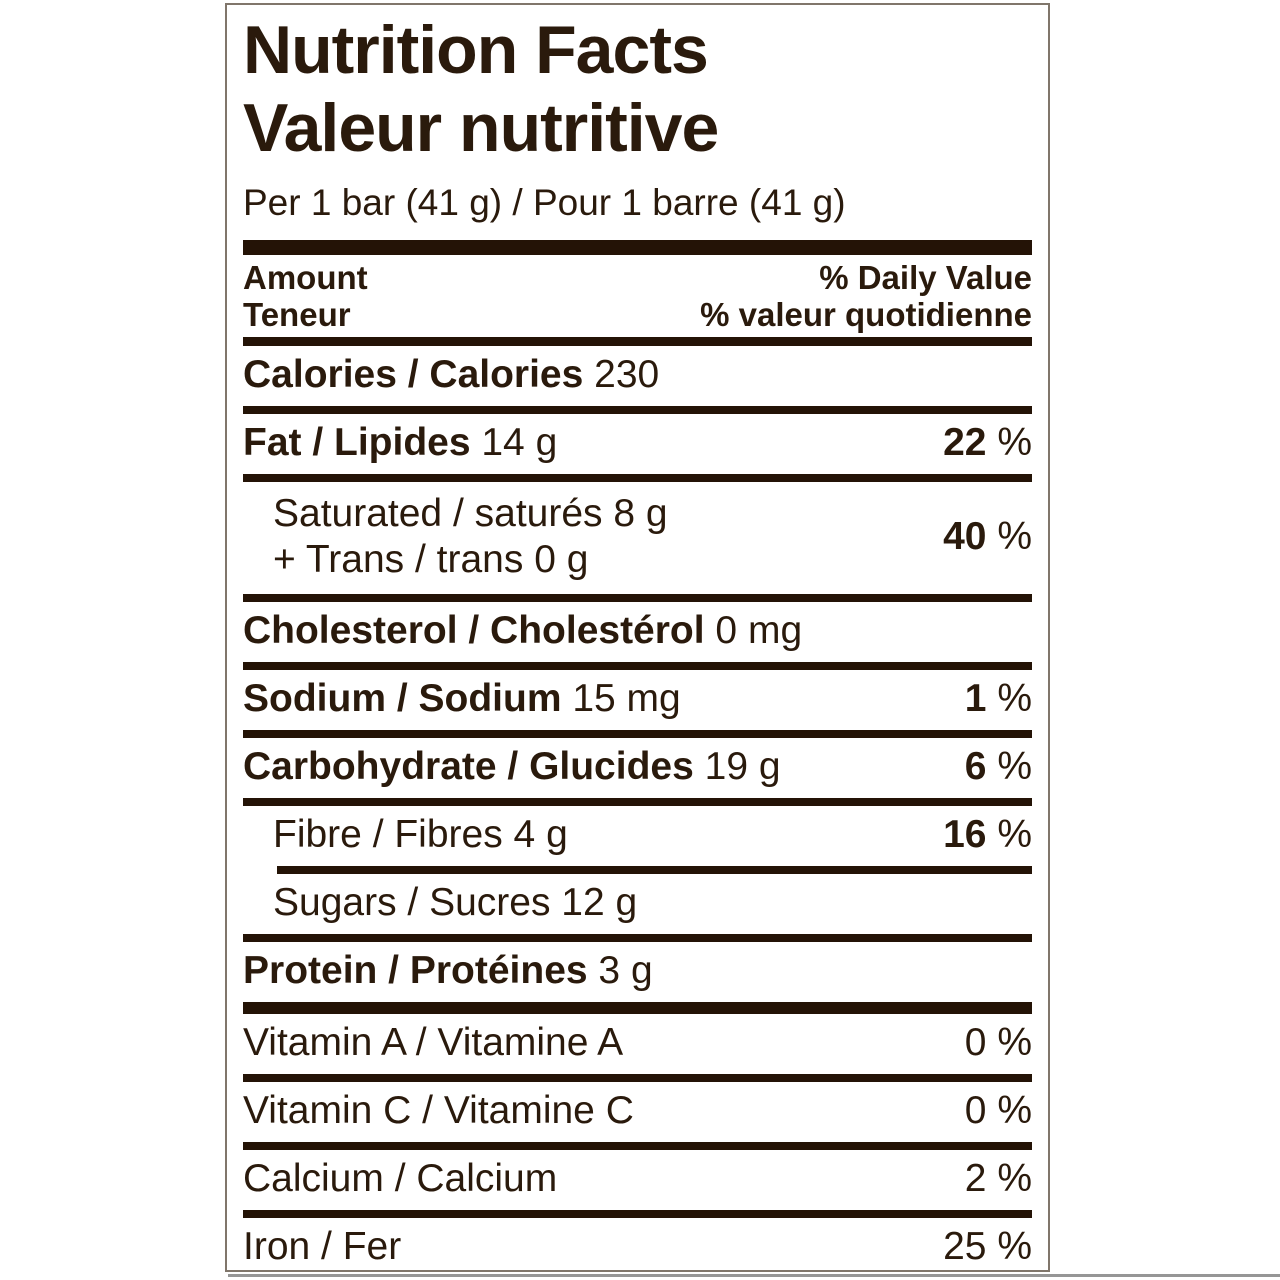 This screenshot has width=1280, height=1280. I want to click on separator-header, so click(637, 341).